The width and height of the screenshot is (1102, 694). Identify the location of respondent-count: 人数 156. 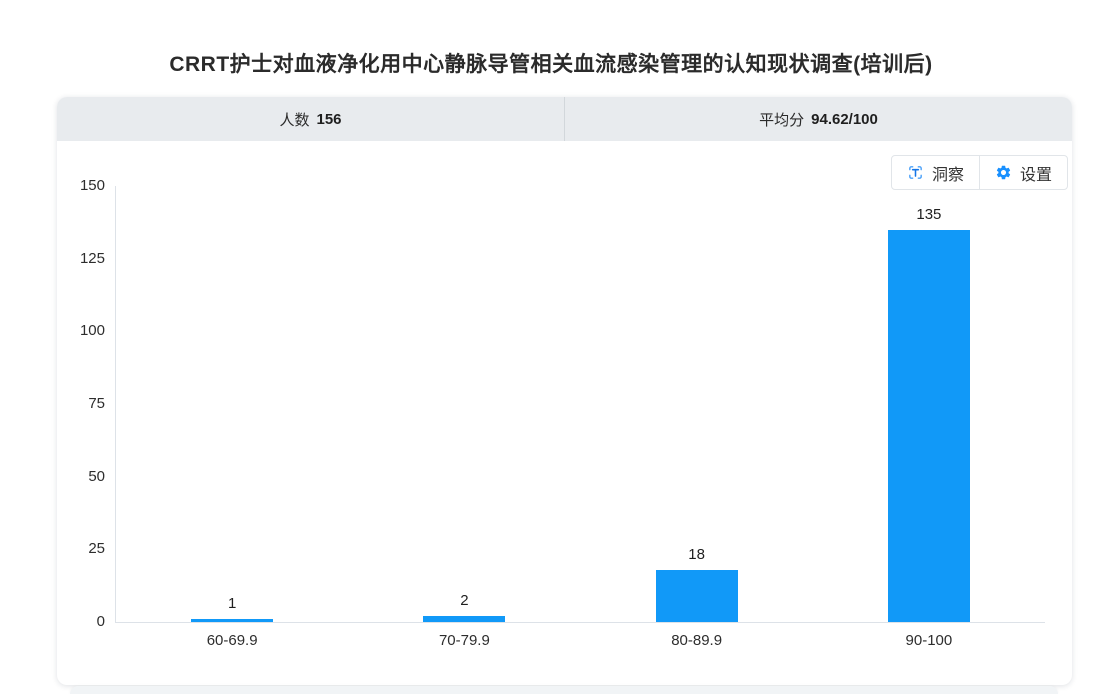
(310, 119).